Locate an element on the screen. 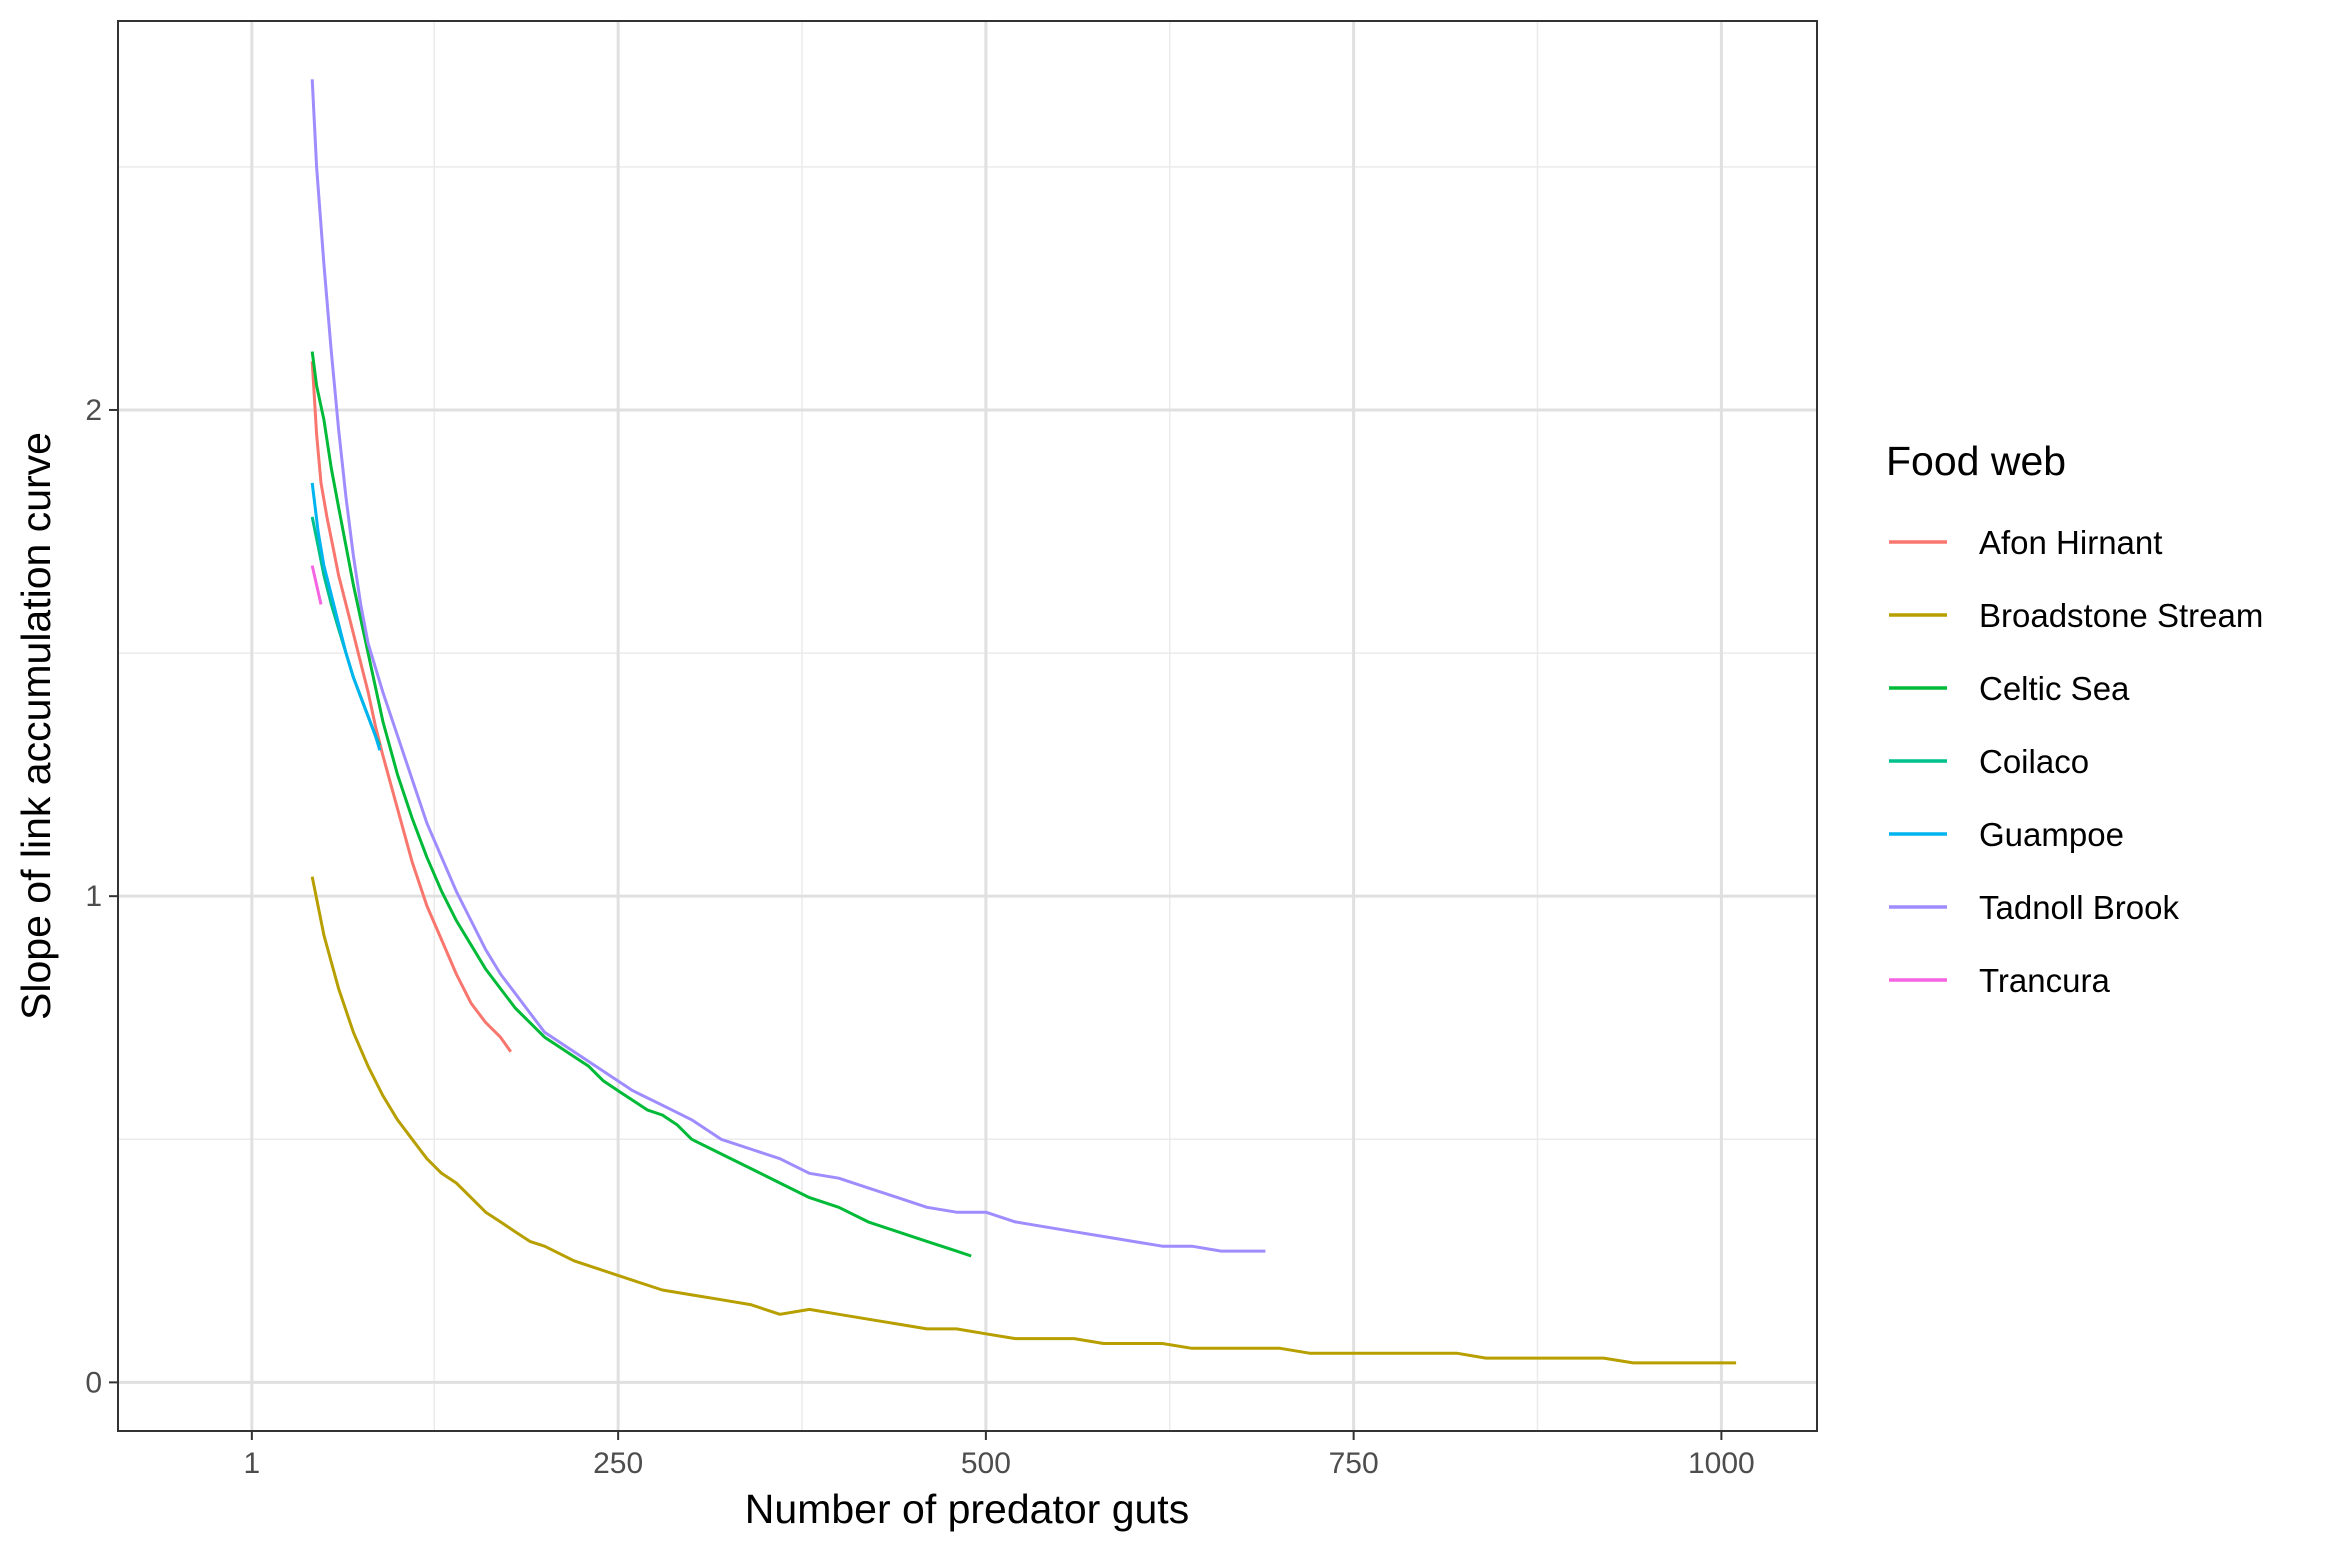 The height and width of the screenshot is (1549, 2325). series-line-guampoe is located at coordinates (346, 616).